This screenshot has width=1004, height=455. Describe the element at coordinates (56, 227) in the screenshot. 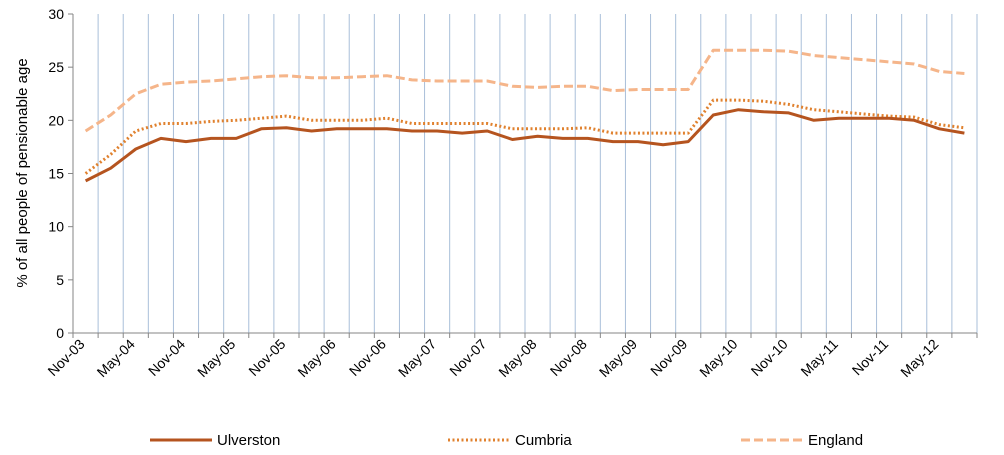

I see `y-tick-label: 10` at that location.